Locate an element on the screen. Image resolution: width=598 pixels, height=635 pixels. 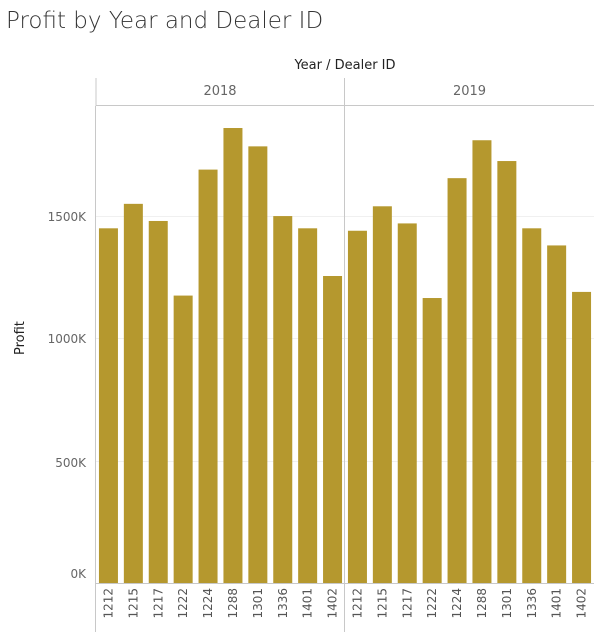
y-tick-label: 1000K is located at coordinates (66, 339).